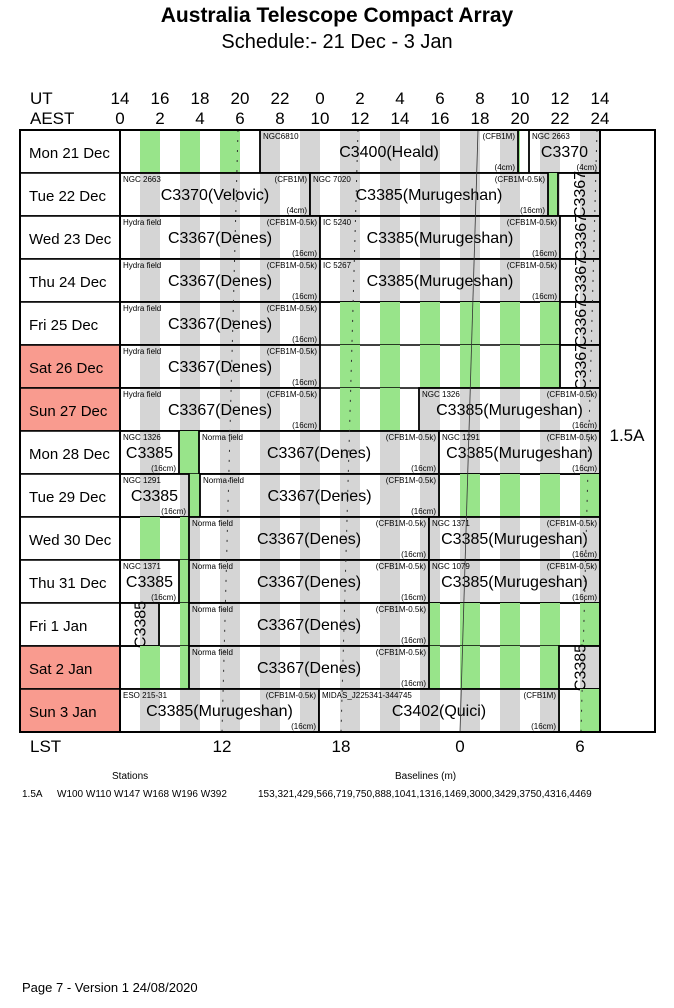 The width and height of the screenshot is (674, 1008). What do you see at coordinates (199, 118) in the screenshot?
I see `aest-tick: 4` at bounding box center [199, 118].